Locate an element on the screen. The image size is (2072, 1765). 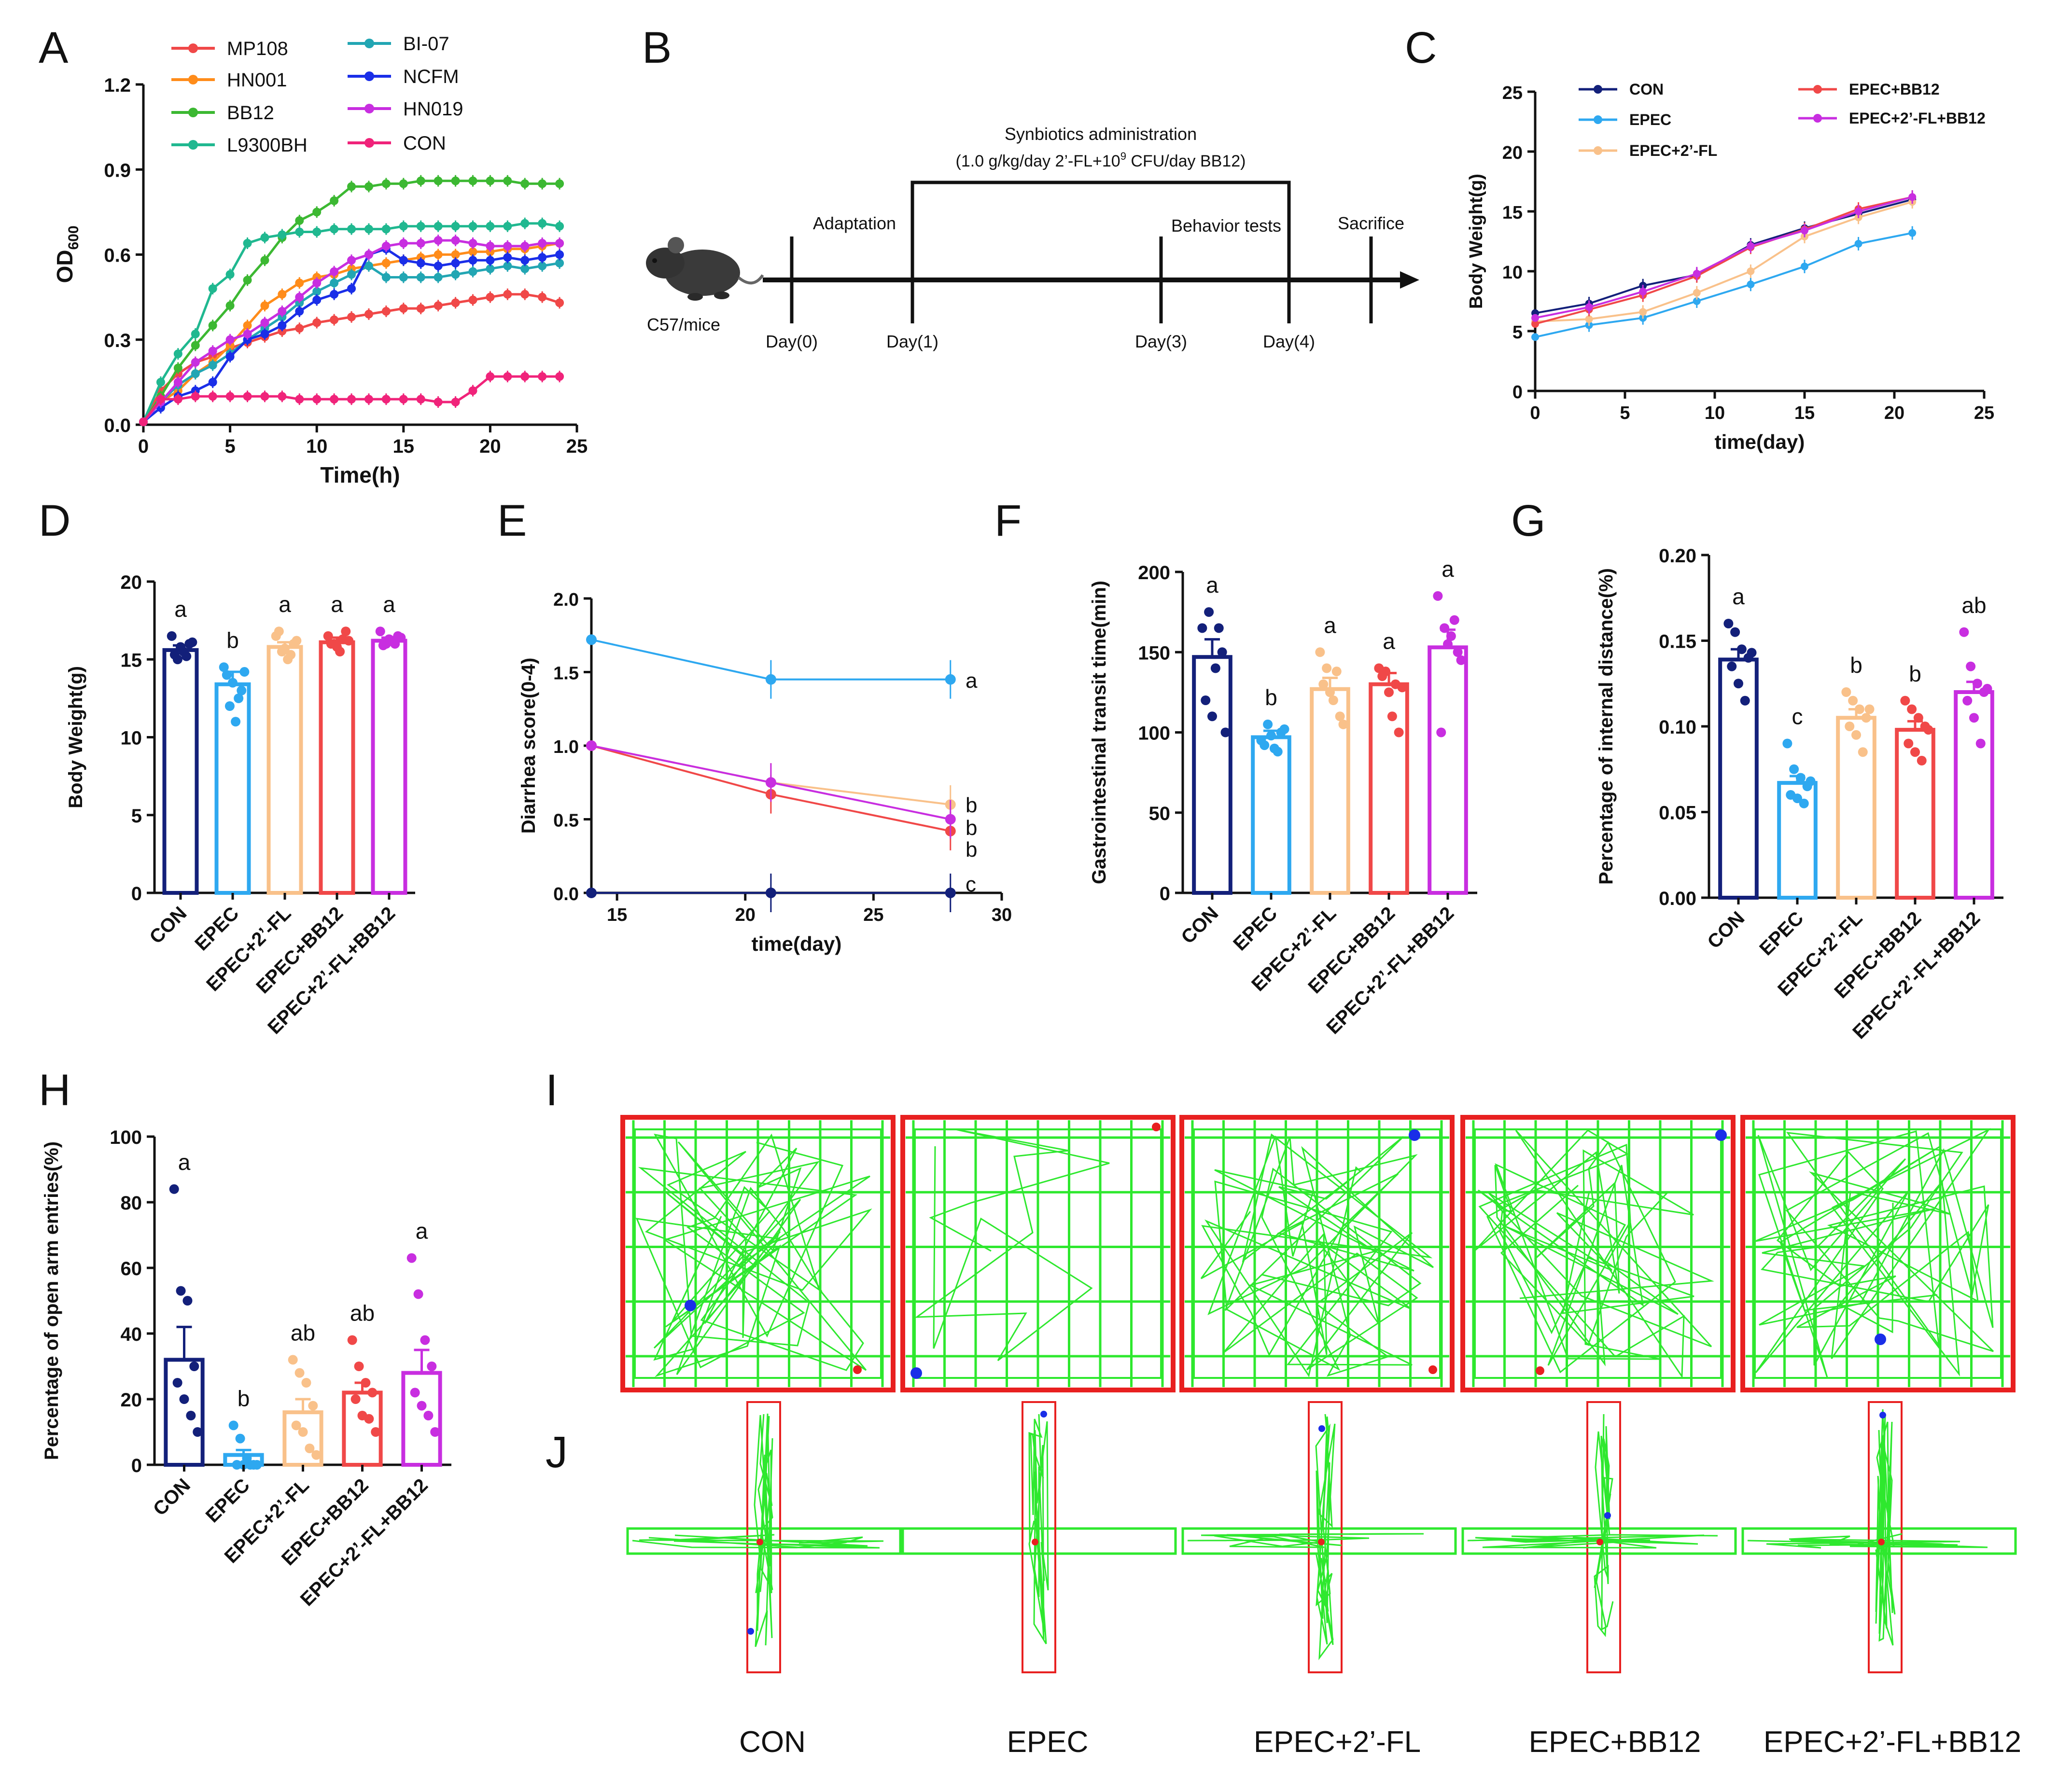
y-tick-label: 10 is located at coordinates (1513, 273).